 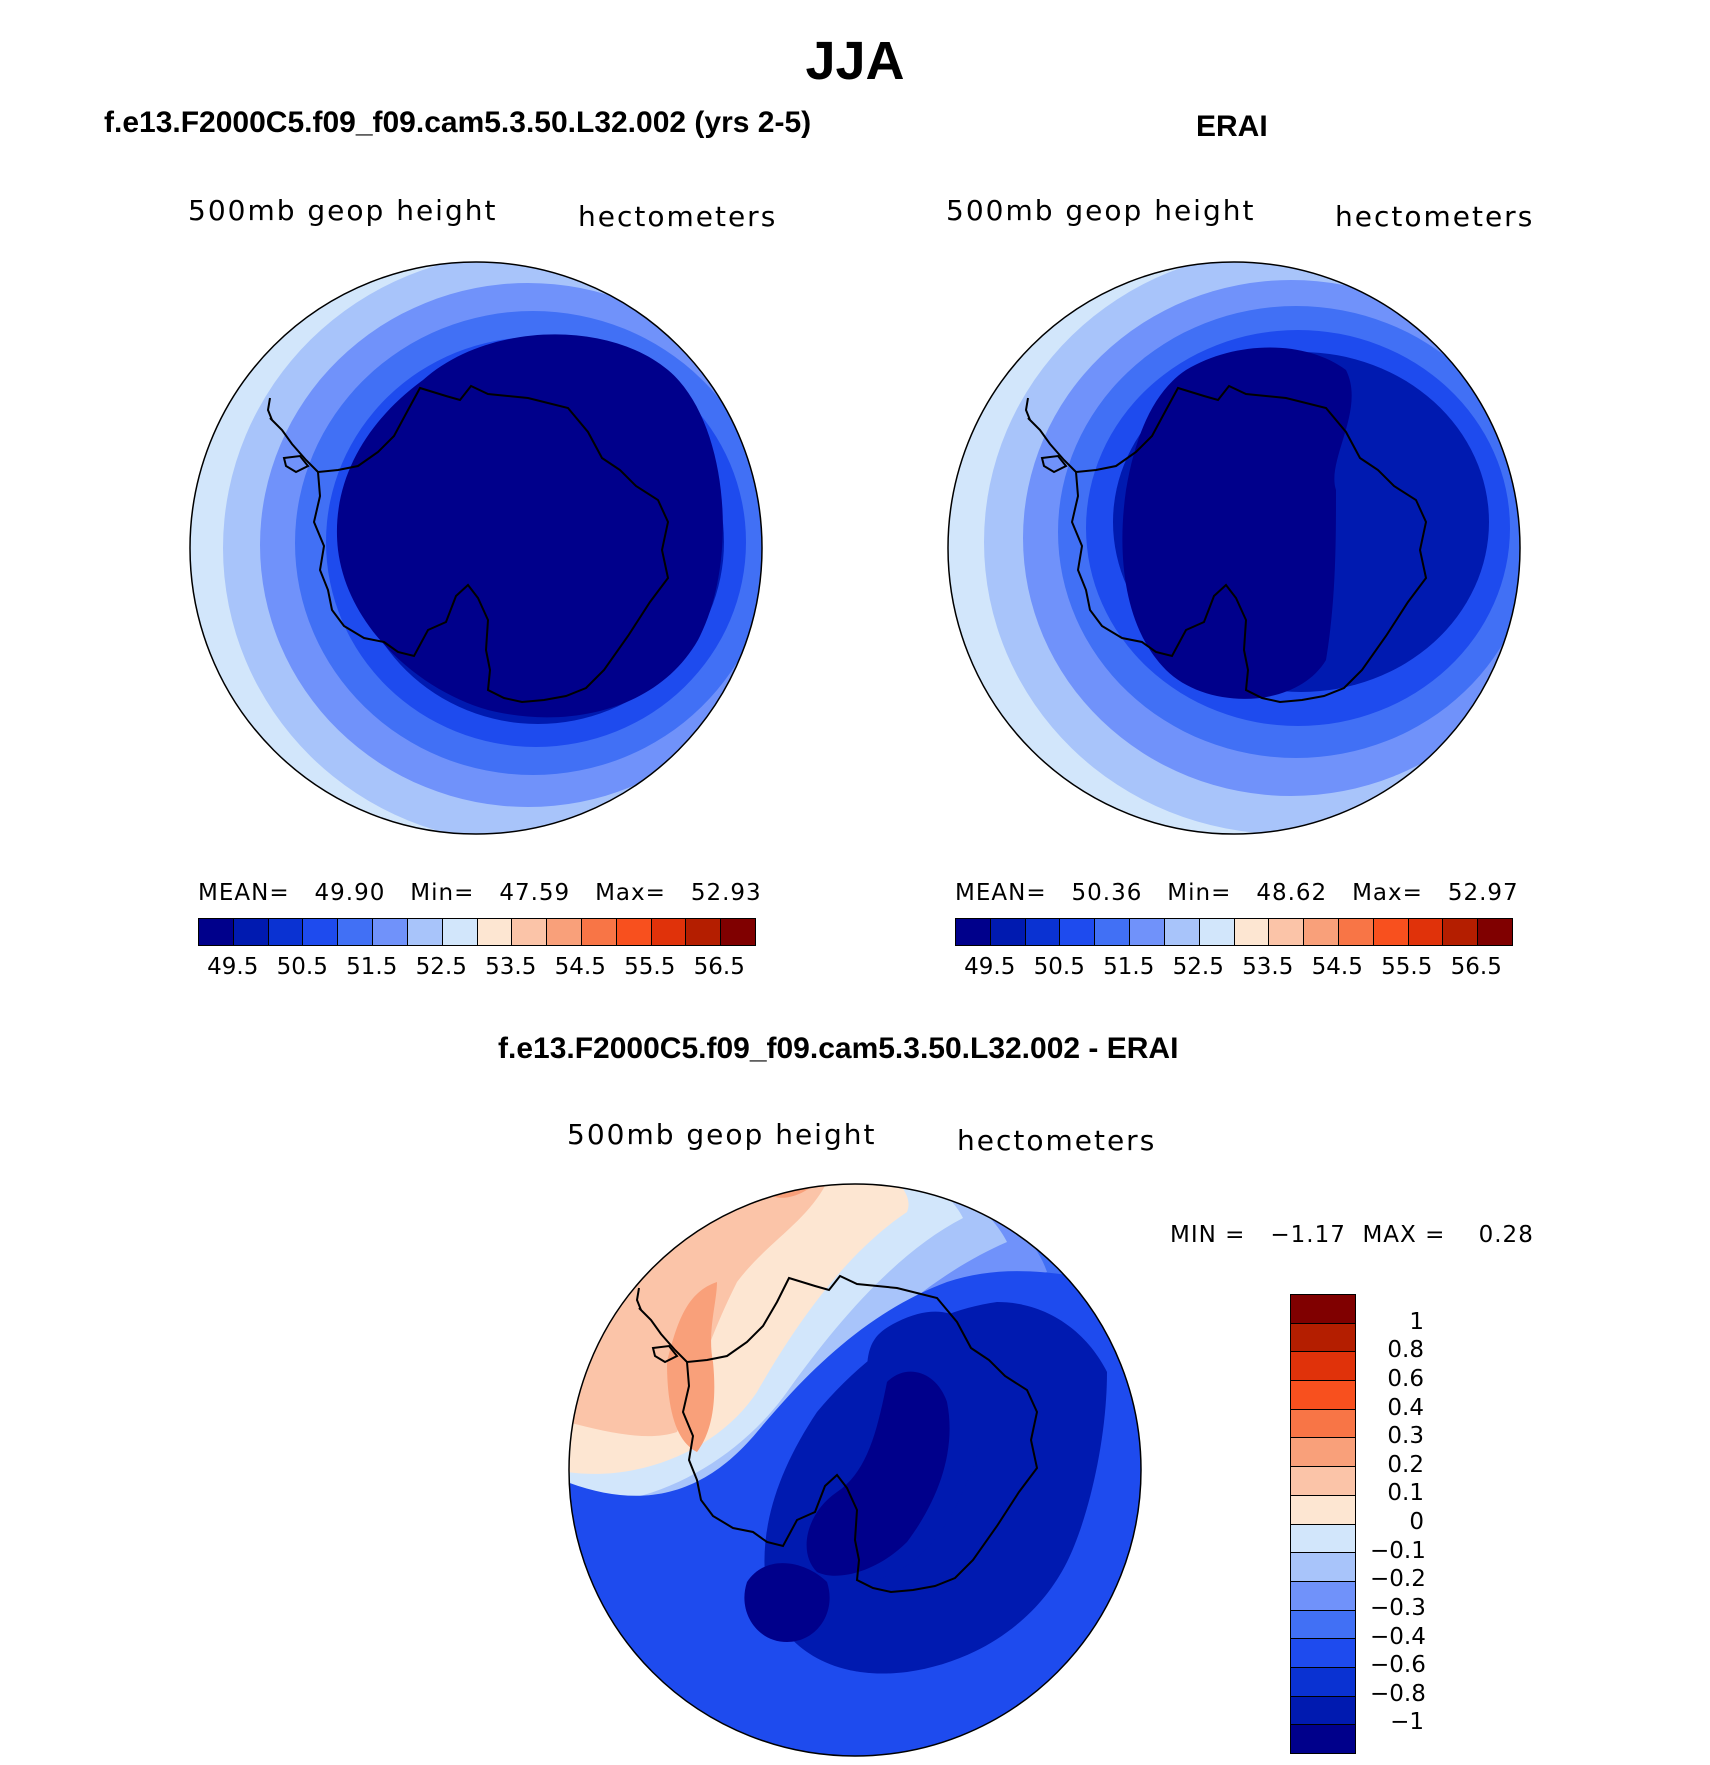 I want to click on obs-colorbar-tick-label: 56.5, so click(x=1476, y=967).